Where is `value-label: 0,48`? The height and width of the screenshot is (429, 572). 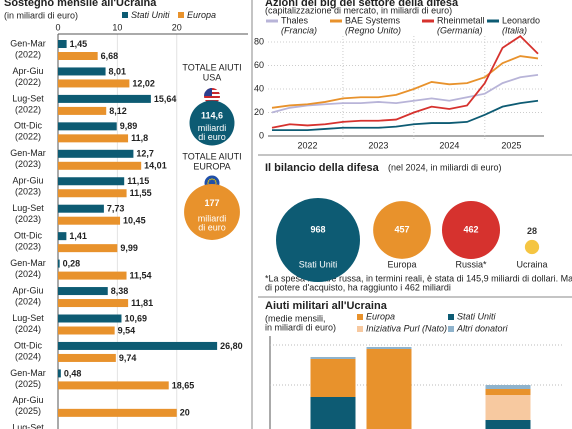 value-label: 0,48 is located at coordinates (73, 373).